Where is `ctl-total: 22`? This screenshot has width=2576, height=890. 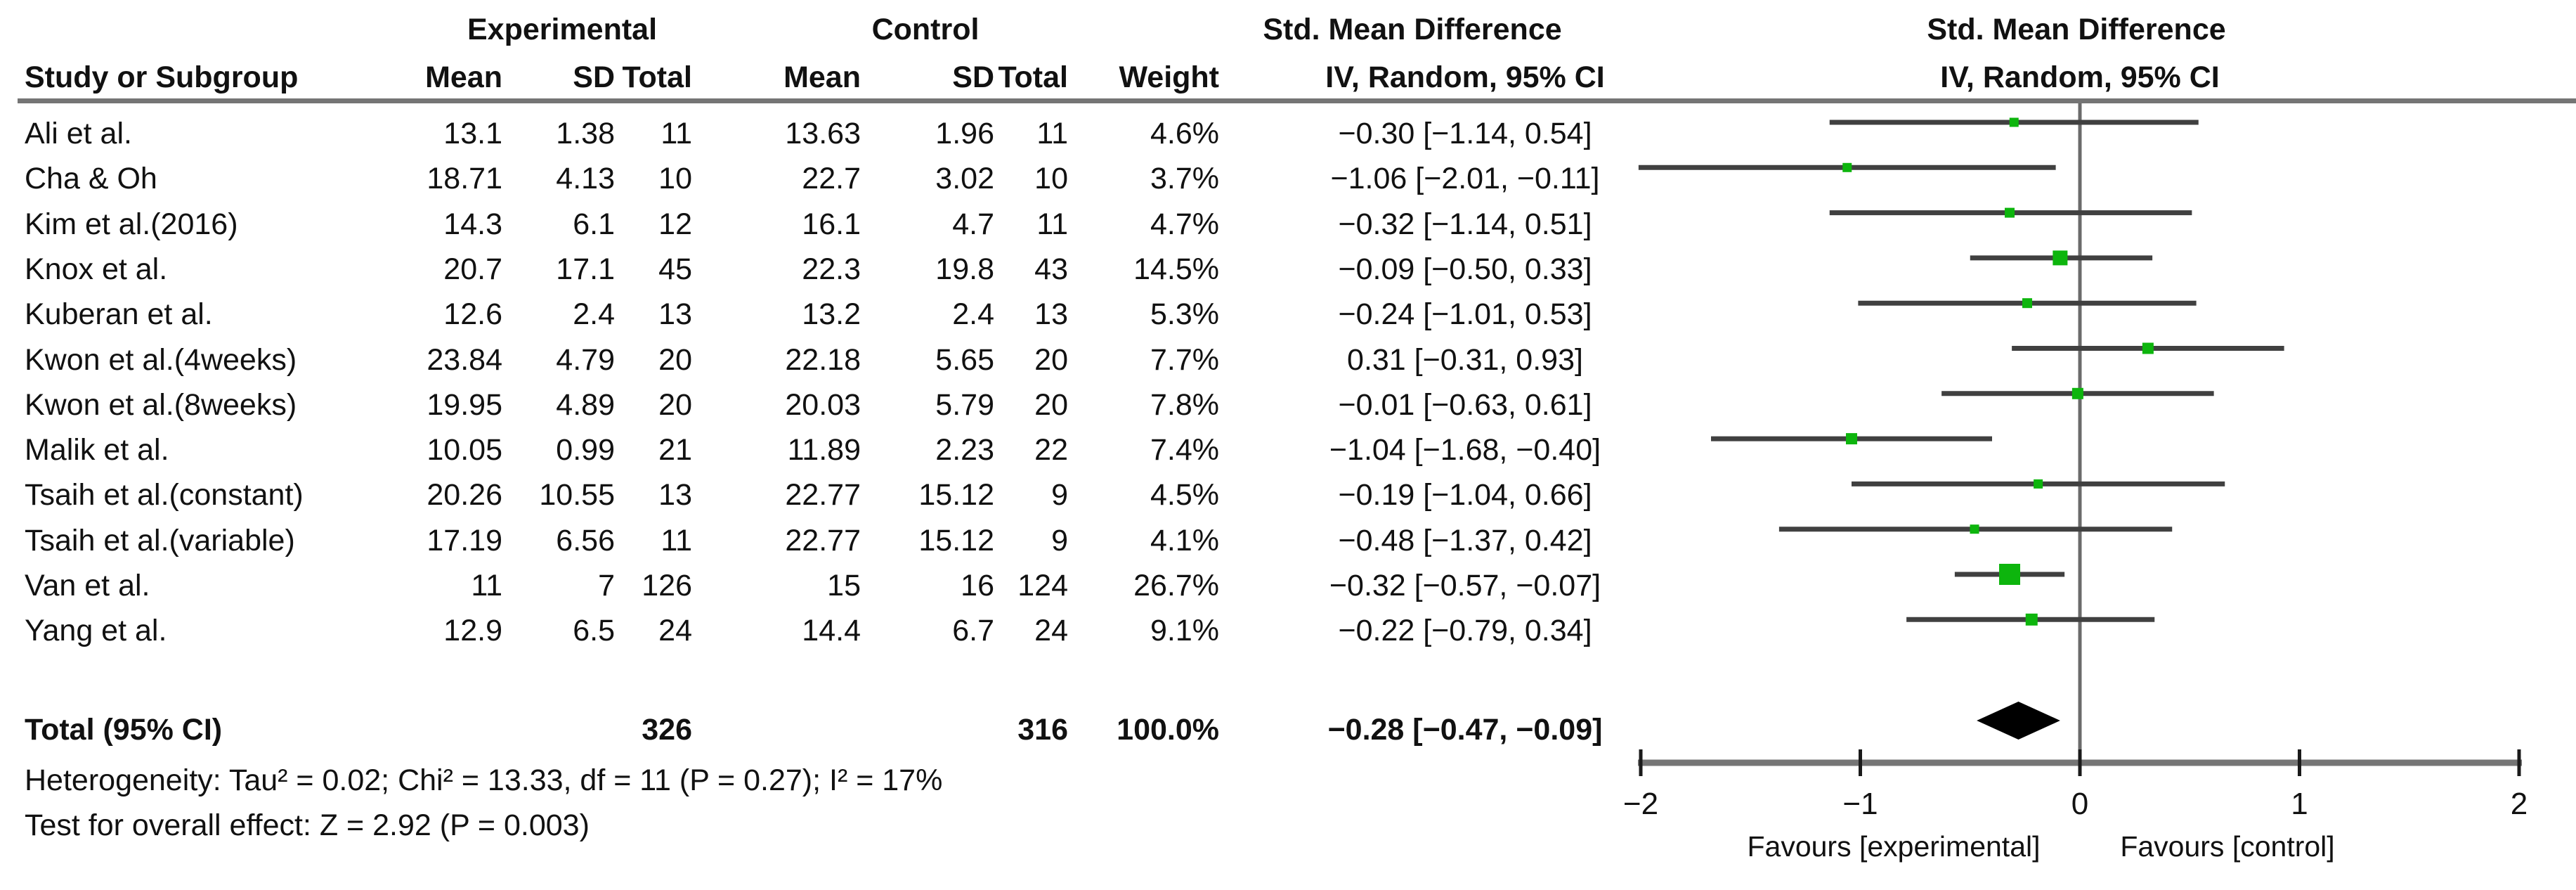 ctl-total: 22 is located at coordinates (1051, 450).